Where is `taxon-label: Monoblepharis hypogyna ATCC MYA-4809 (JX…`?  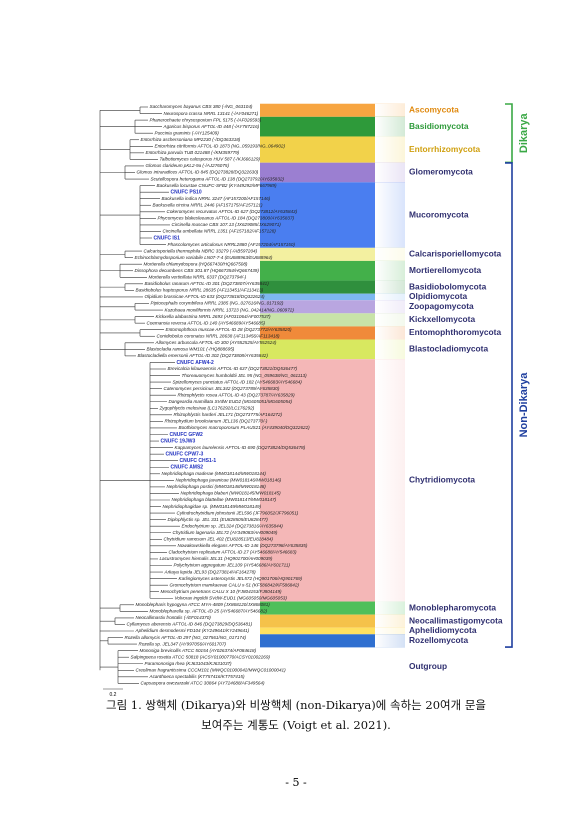
taxon-label: Monoblepharis hypogyna ATCC MYA-4809 (JX… is located at coordinates (203, 604).